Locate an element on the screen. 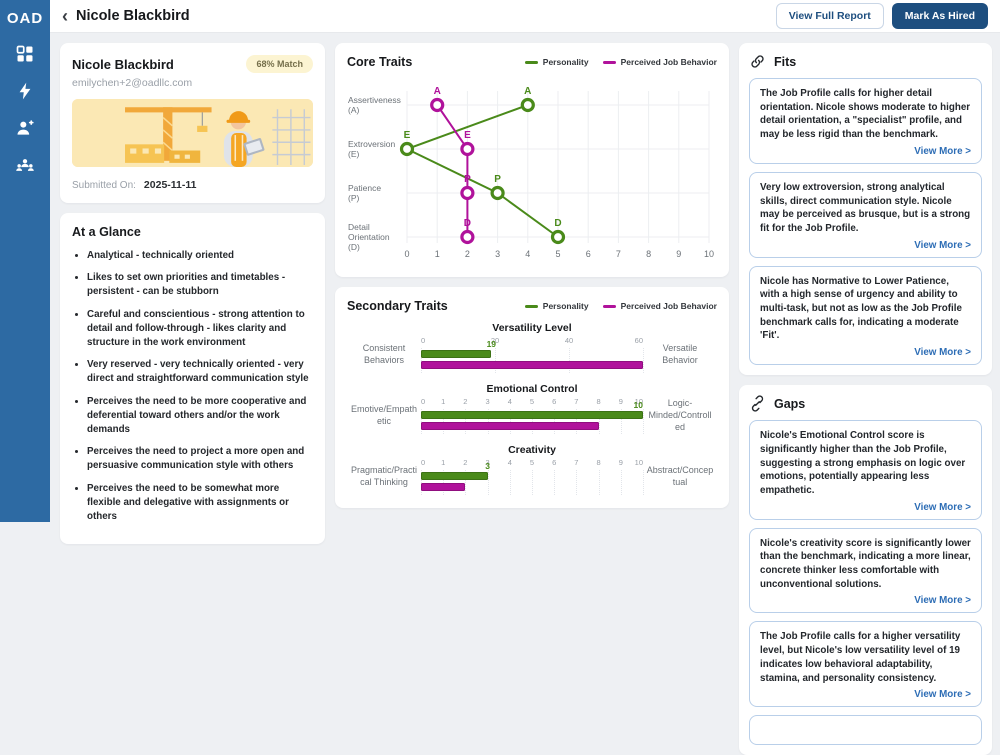 The height and width of the screenshot is (755, 1000). match-badge: 68% Match is located at coordinates (279, 64).